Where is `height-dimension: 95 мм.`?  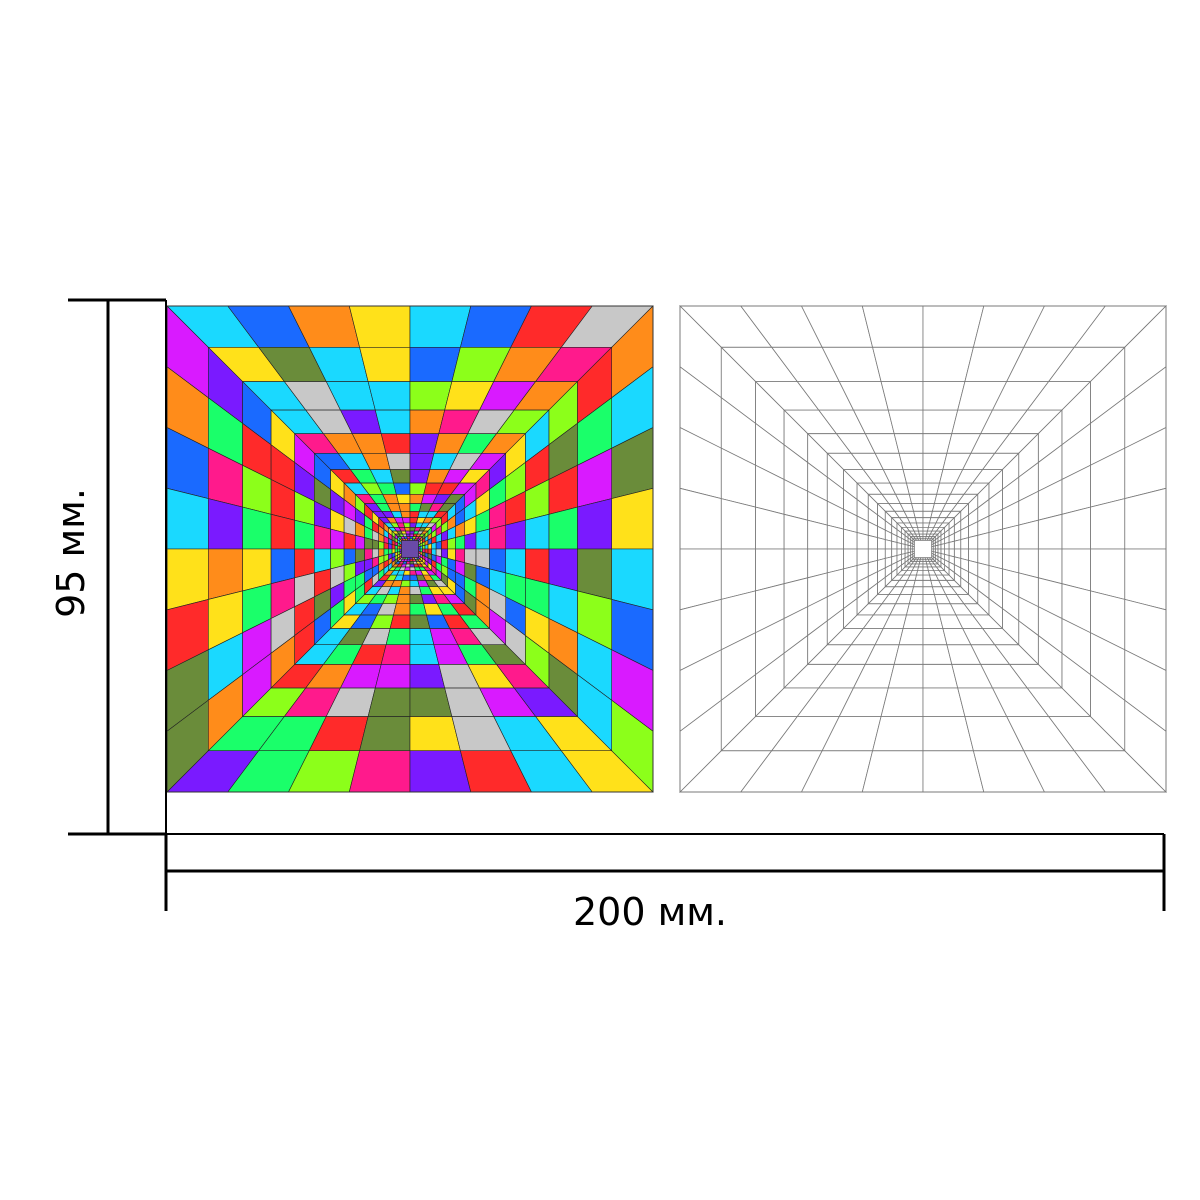 height-dimension: 95 мм. is located at coordinates (108, 567).